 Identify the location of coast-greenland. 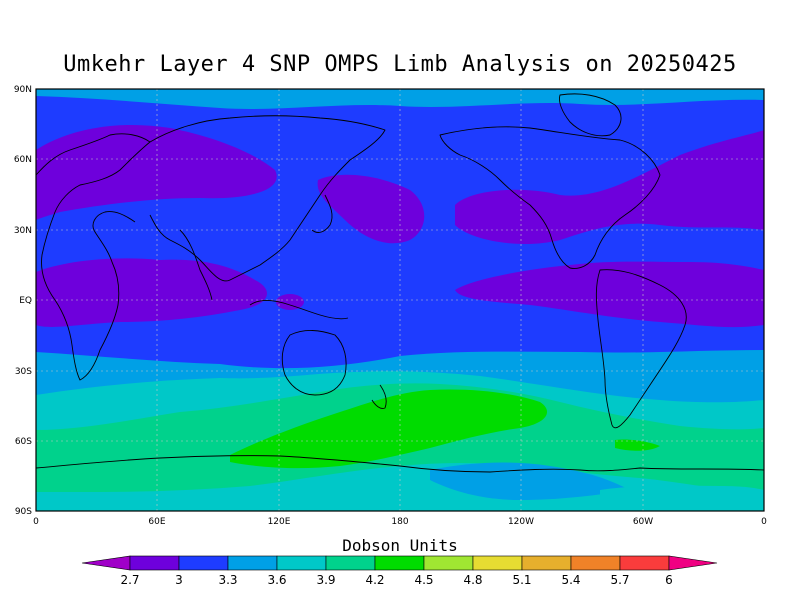
(590, 115).